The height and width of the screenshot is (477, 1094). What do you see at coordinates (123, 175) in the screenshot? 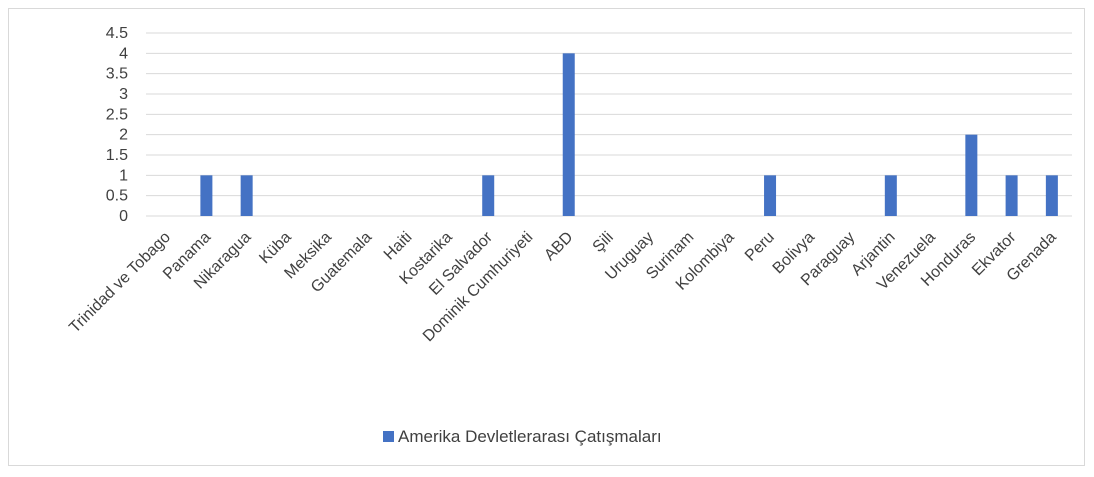
I see `y-tick-label: 1` at bounding box center [123, 175].